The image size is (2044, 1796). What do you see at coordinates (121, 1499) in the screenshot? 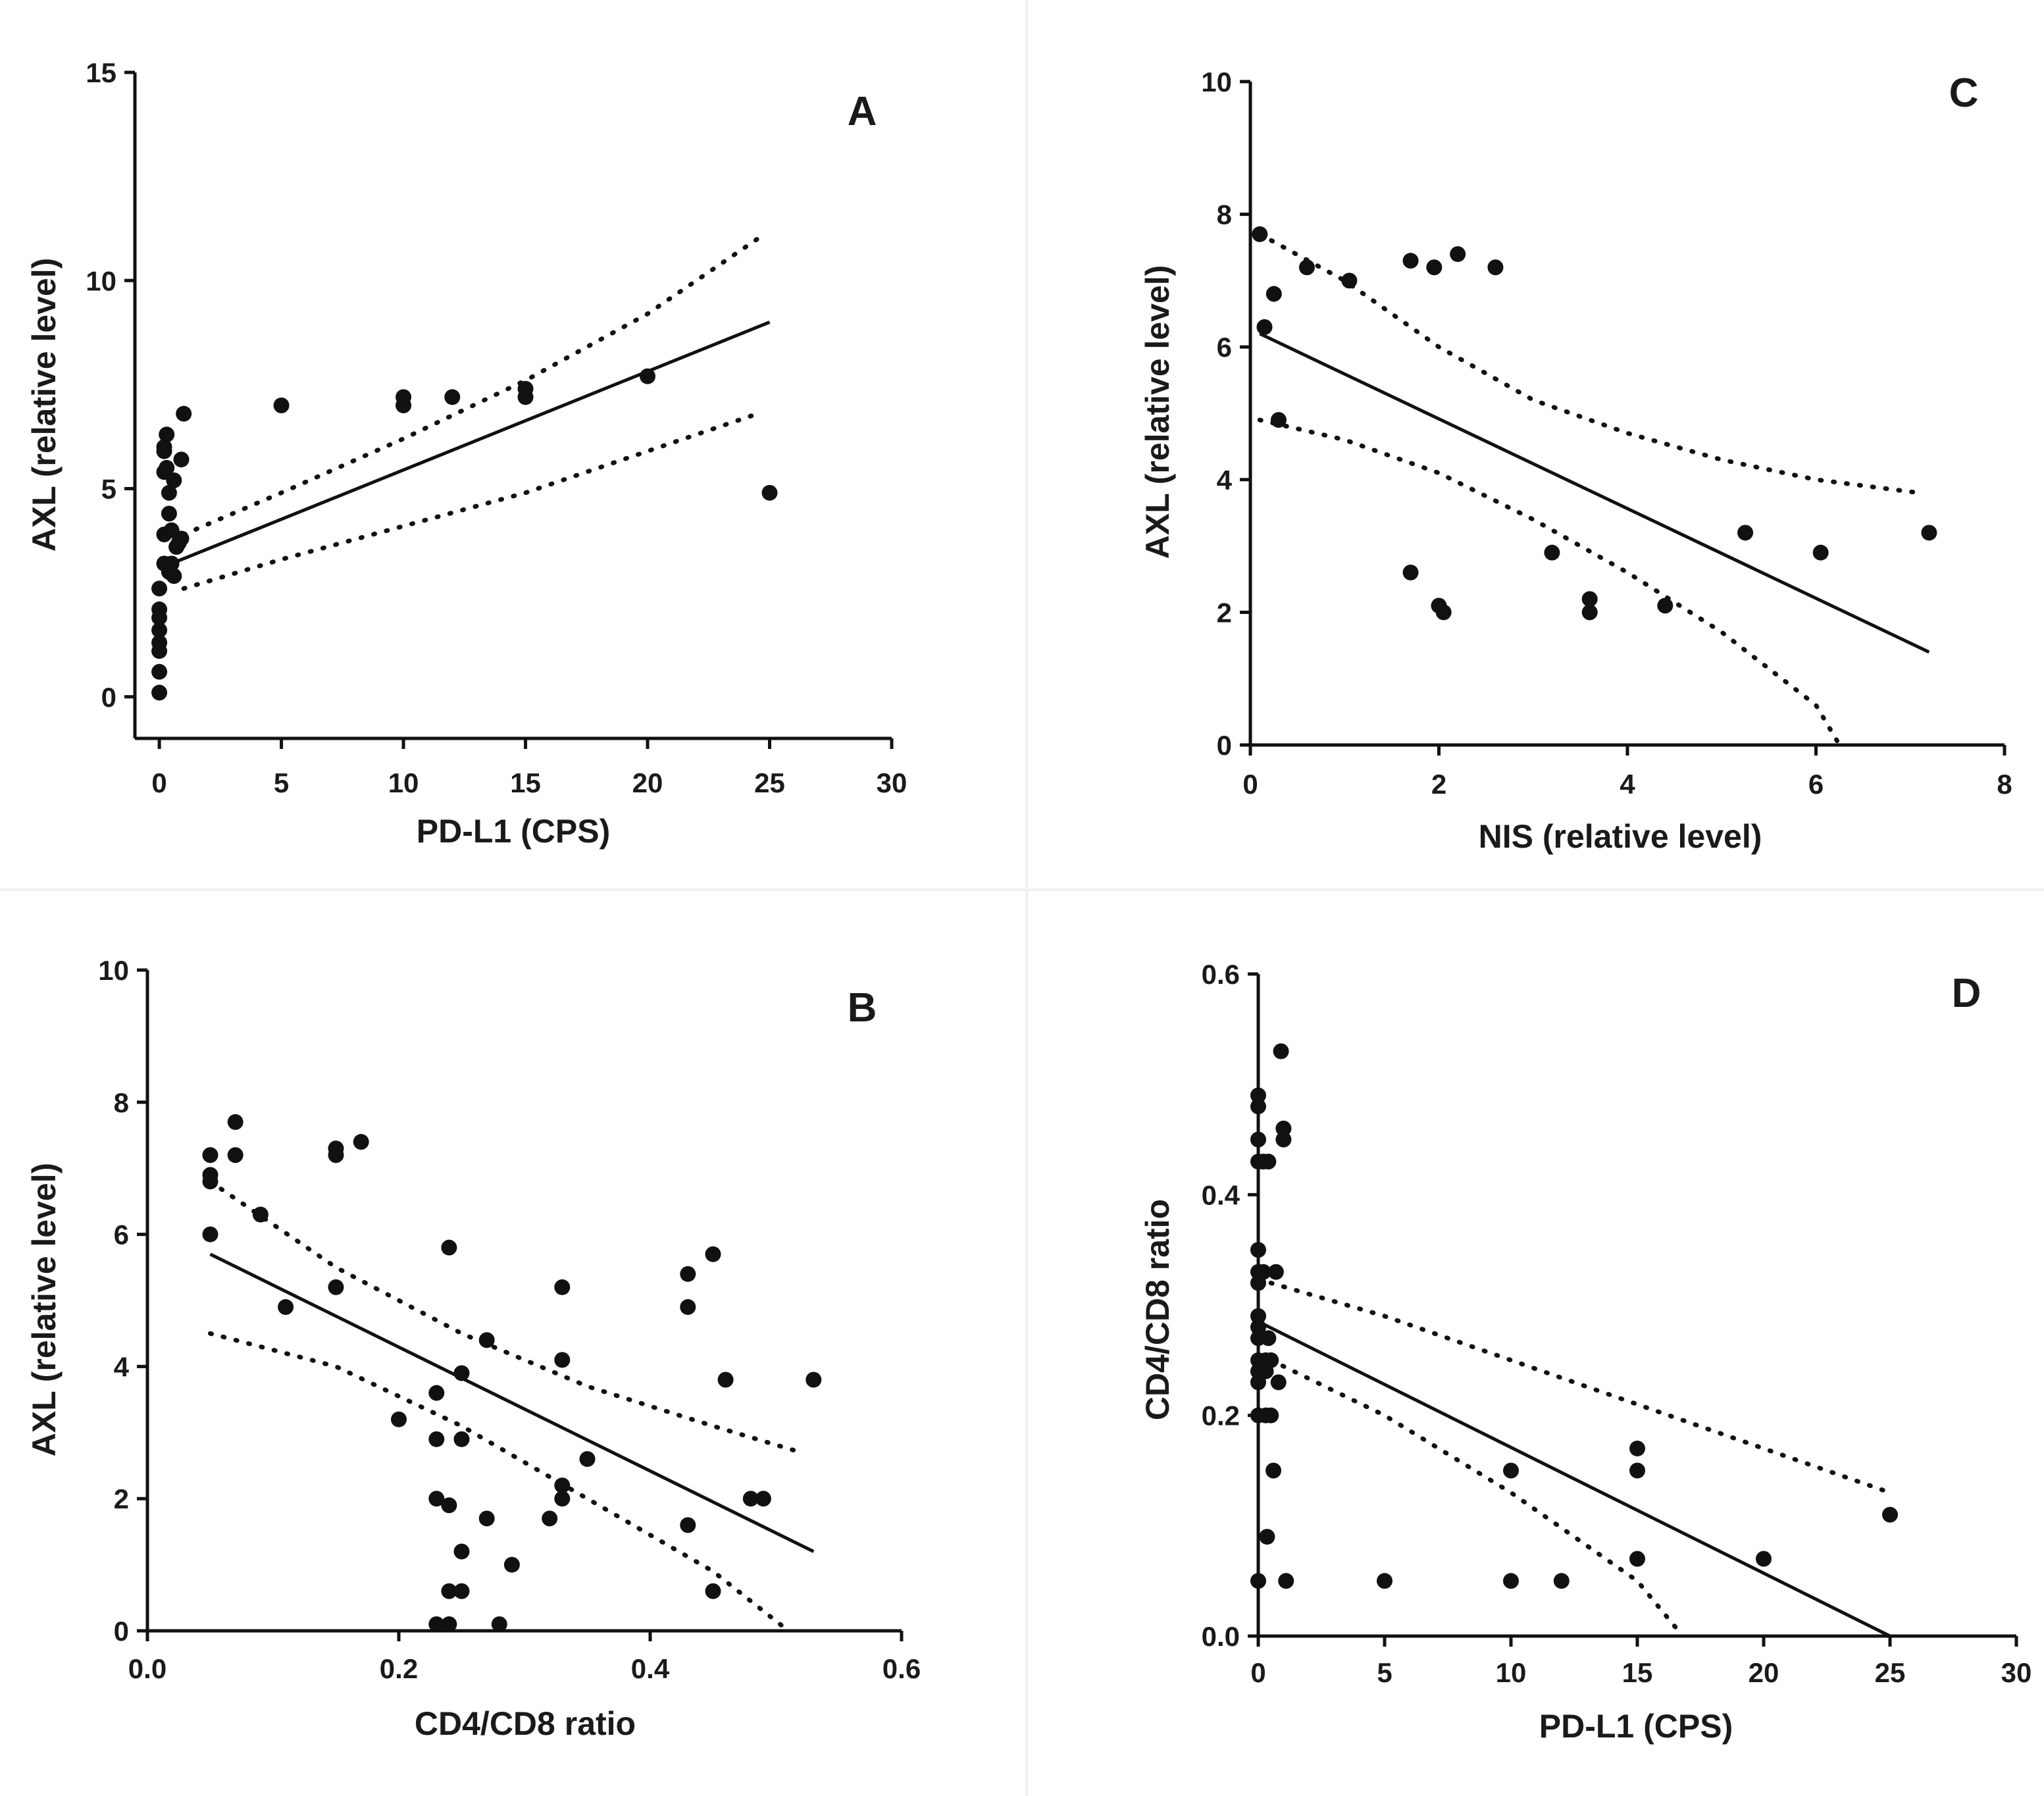
I see `panel-b-y-tick-label: 2` at bounding box center [121, 1499].